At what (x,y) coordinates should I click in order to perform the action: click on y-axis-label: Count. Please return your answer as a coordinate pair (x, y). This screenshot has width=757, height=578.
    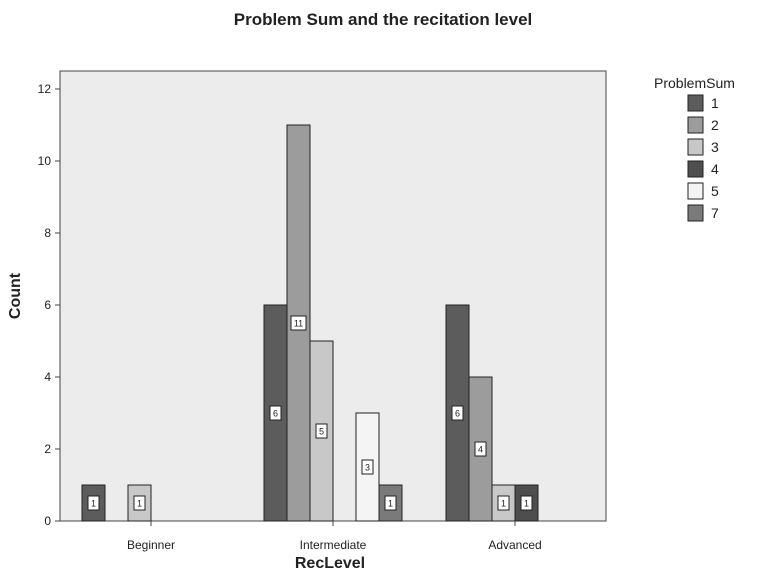
    Looking at the image, I should click on (15, 295).